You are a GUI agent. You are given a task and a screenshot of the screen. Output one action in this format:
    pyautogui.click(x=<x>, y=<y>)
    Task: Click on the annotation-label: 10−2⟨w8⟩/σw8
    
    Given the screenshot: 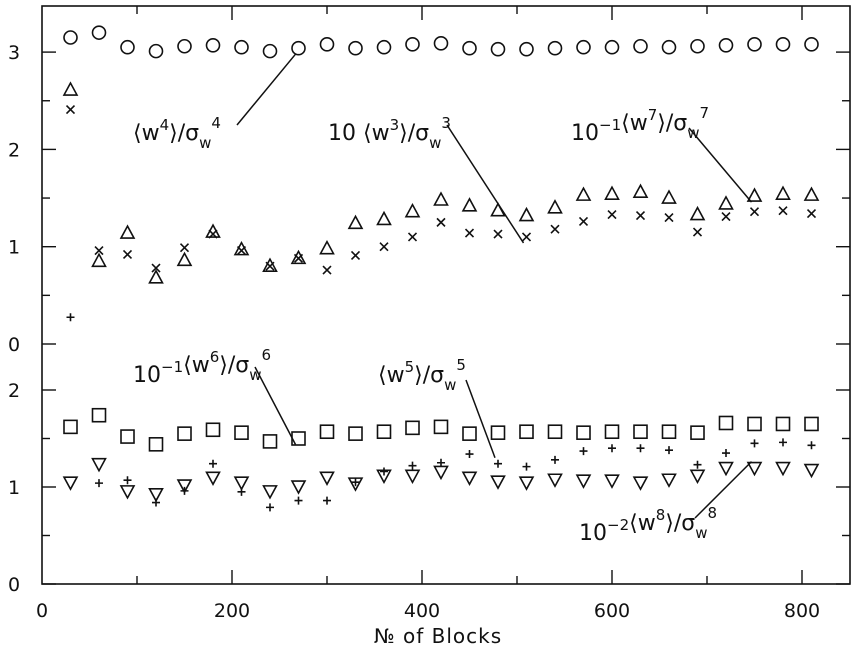 What is the action you would take?
    pyautogui.click(x=648, y=525)
    